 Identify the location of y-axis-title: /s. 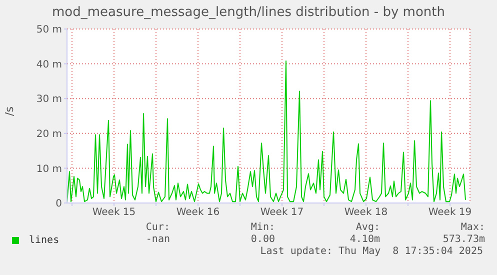
(9, 111).